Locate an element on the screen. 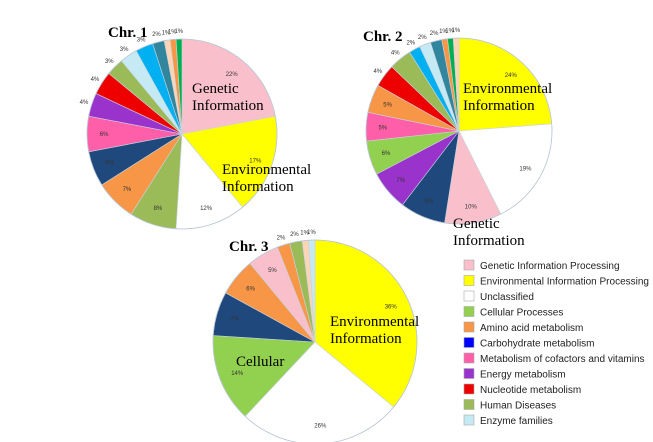 The image size is (653, 442). slice-percent-label: 24% is located at coordinates (511, 76).